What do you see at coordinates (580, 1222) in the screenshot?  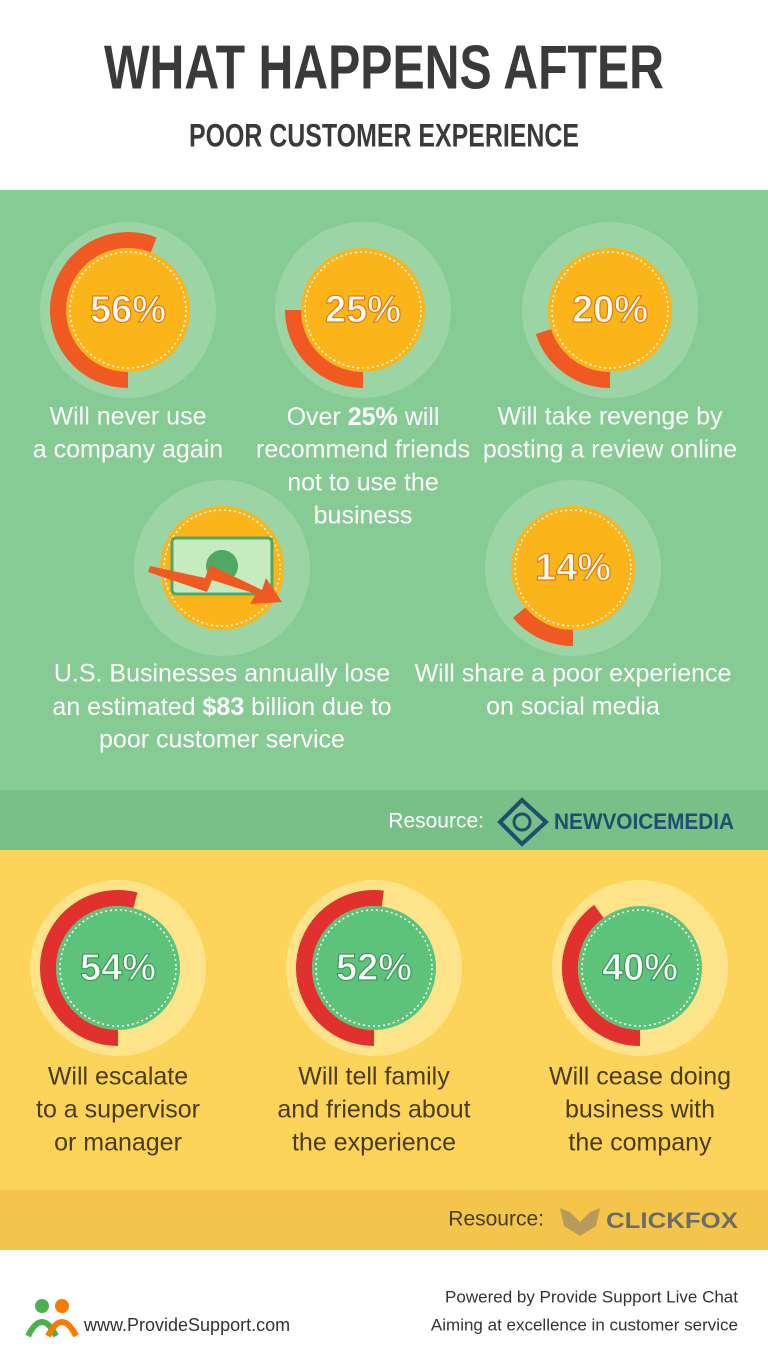 I see `clickfox-logo` at bounding box center [580, 1222].